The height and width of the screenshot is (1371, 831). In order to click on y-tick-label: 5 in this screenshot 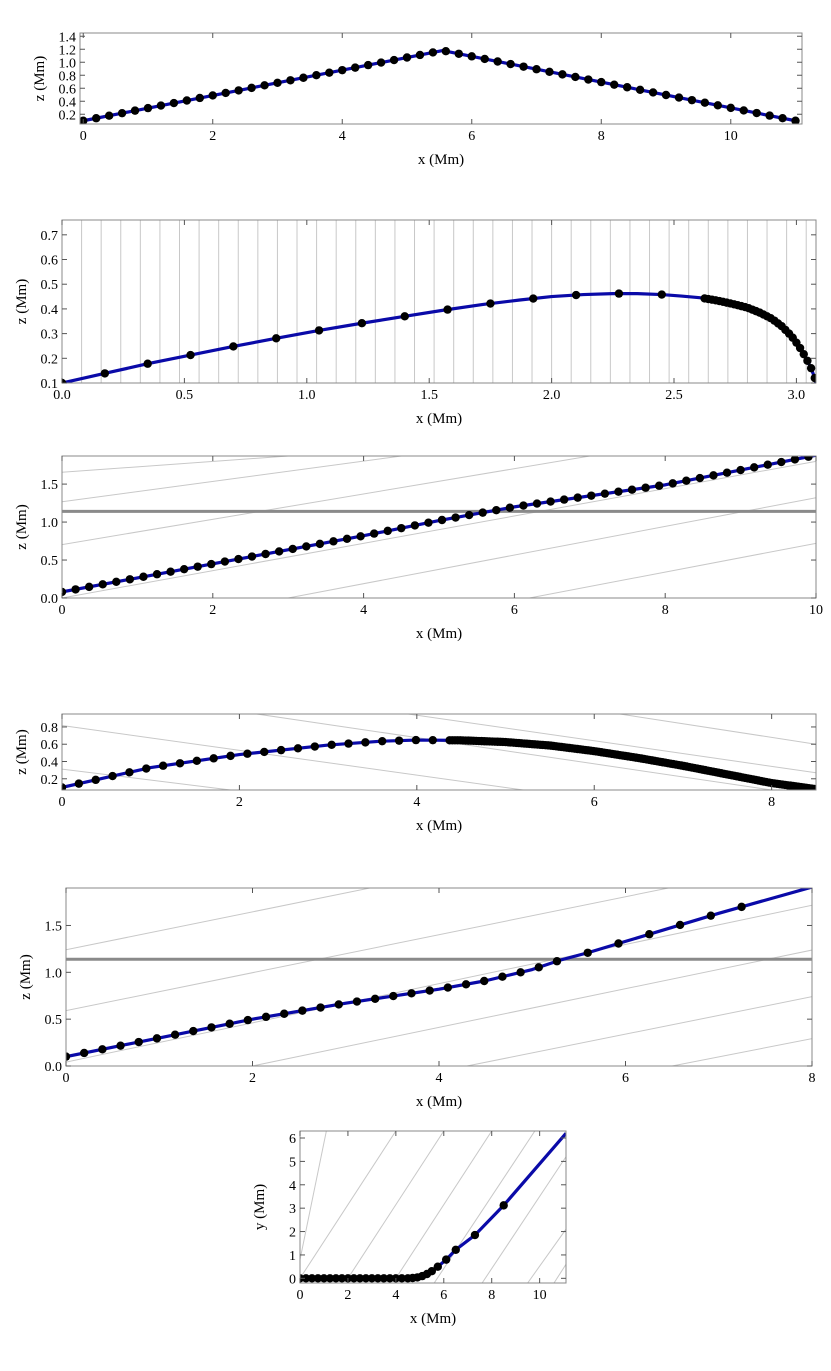, I will do `click(292, 1162)`.